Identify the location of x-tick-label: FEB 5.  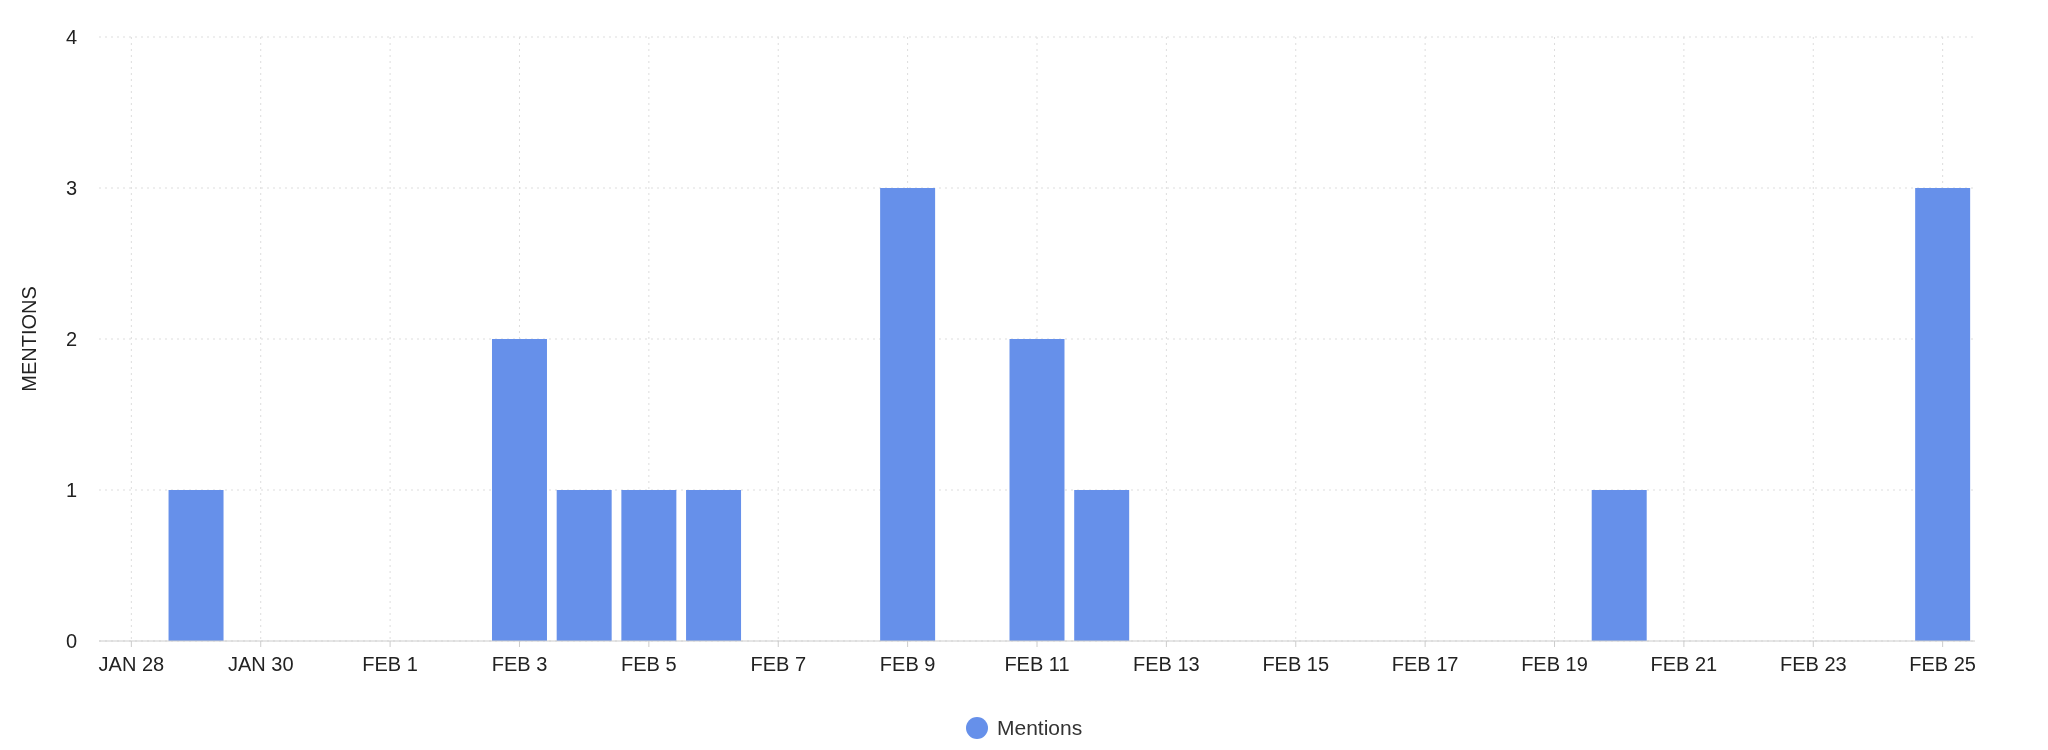
(649, 664).